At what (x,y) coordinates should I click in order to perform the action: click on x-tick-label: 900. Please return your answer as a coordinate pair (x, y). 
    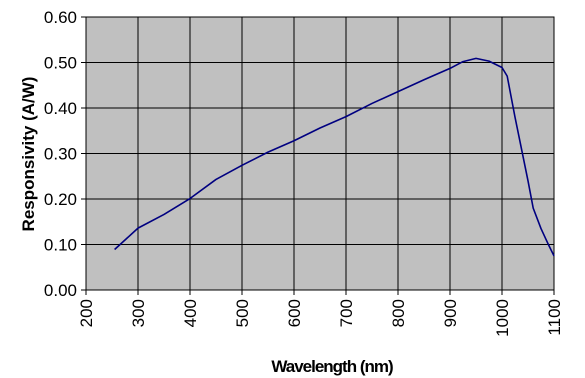
    Looking at the image, I should click on (450, 313).